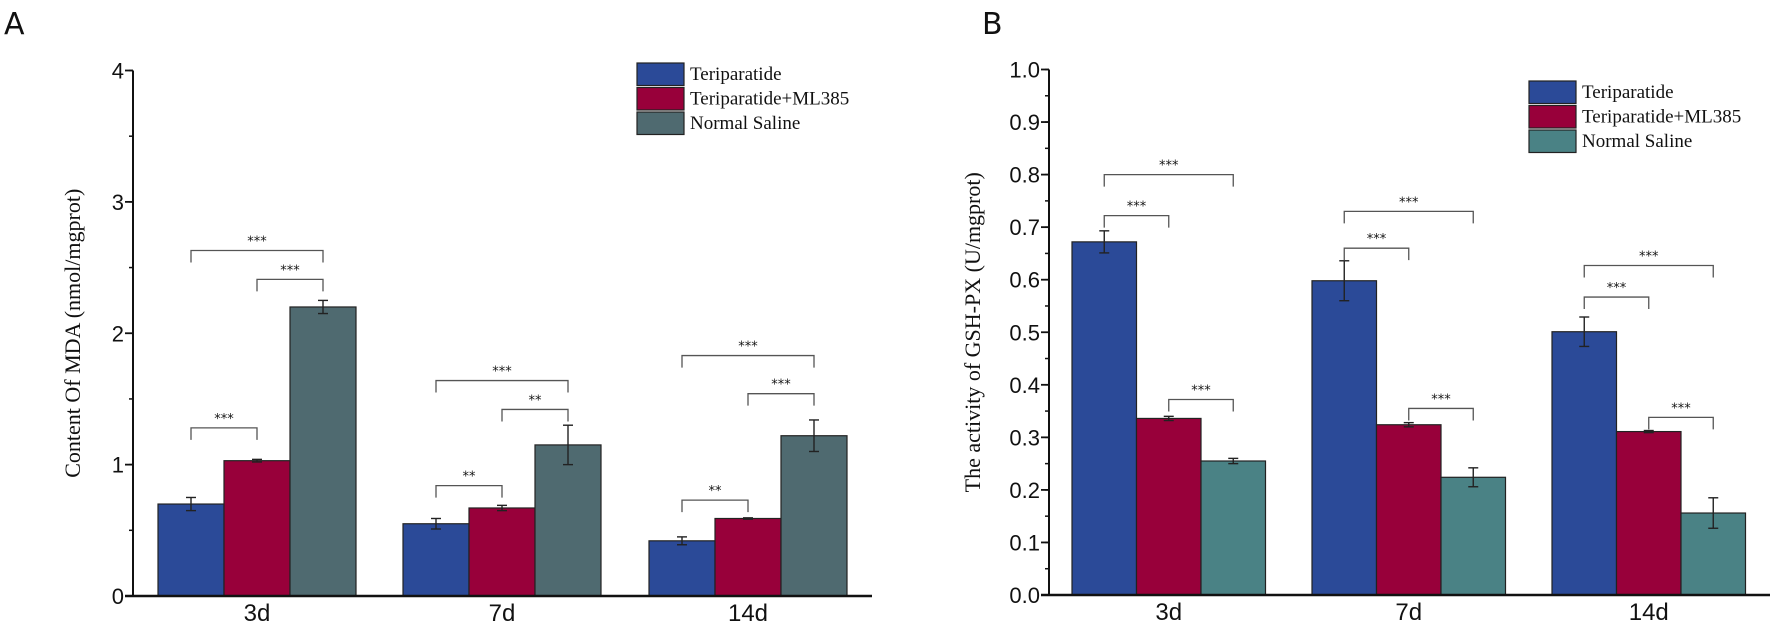  I want to click on y-axis-label: Content Of MDA (nmol/mgprot), so click(72, 333).